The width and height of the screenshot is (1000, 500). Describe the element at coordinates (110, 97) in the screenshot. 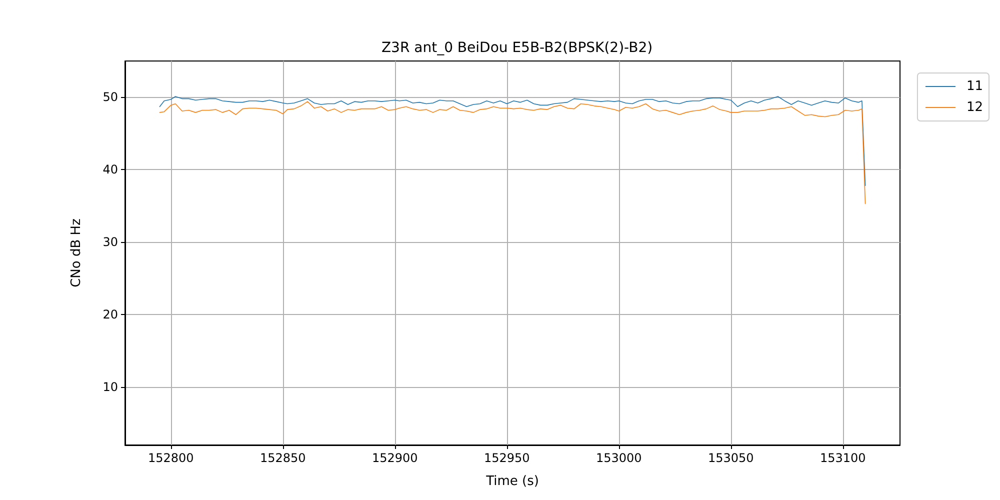

I see `y-tick-label: 50` at that location.